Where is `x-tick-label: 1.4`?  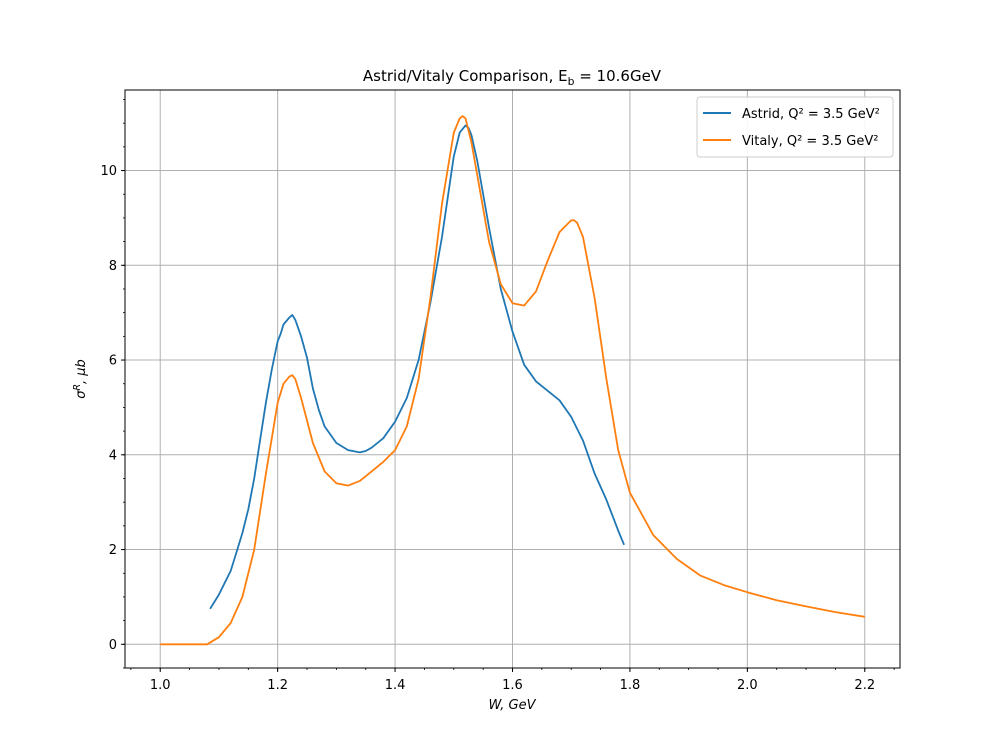
x-tick-label: 1.4 is located at coordinates (395, 685).